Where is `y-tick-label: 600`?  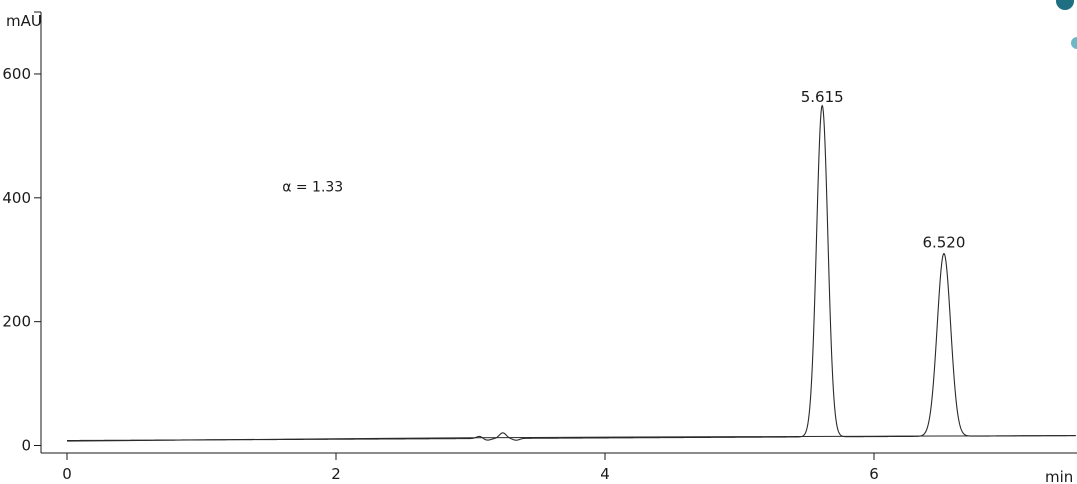
y-tick-label: 600 is located at coordinates (16, 74).